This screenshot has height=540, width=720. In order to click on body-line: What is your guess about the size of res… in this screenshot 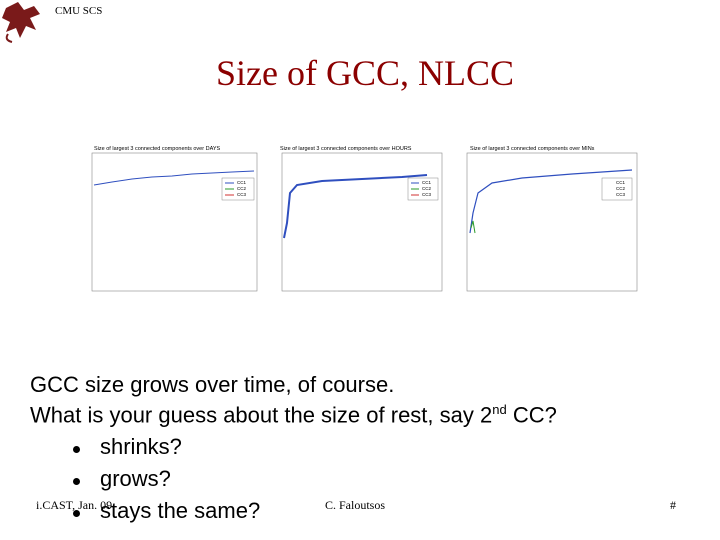, I will do `click(293, 415)`.